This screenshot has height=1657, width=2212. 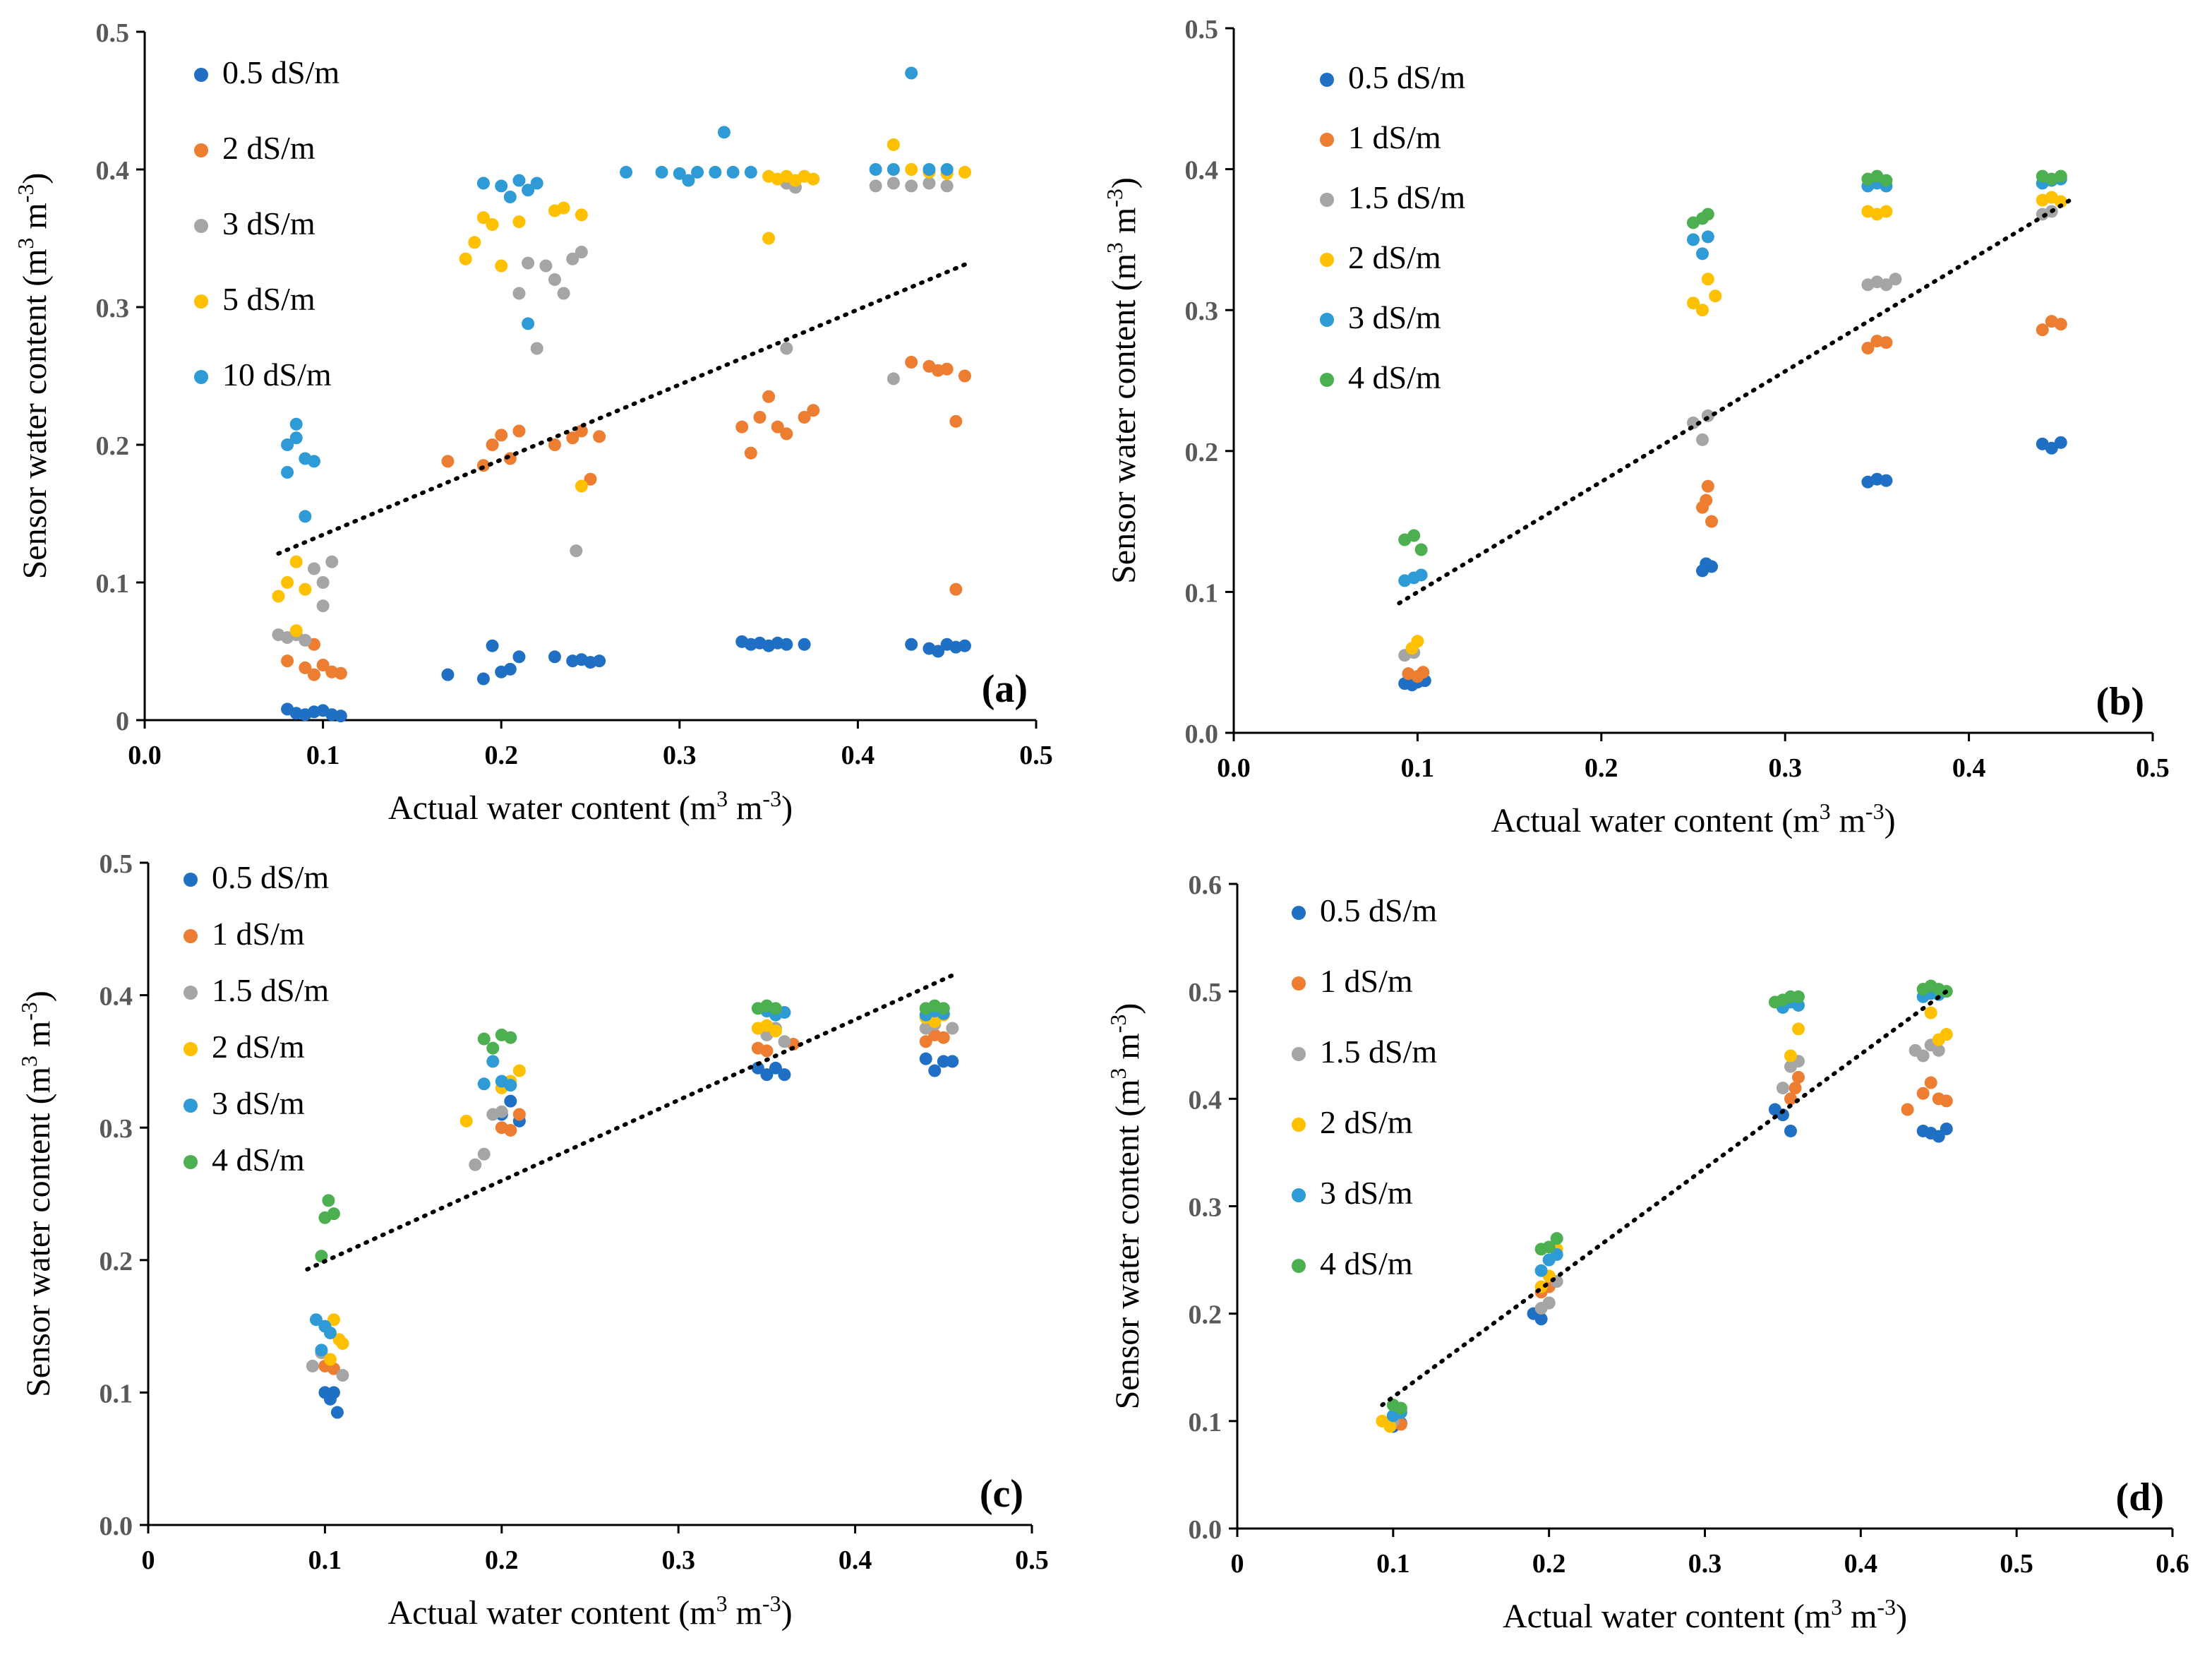 I want to click on y-tick-label: 0.4, so click(x=1202, y=171).